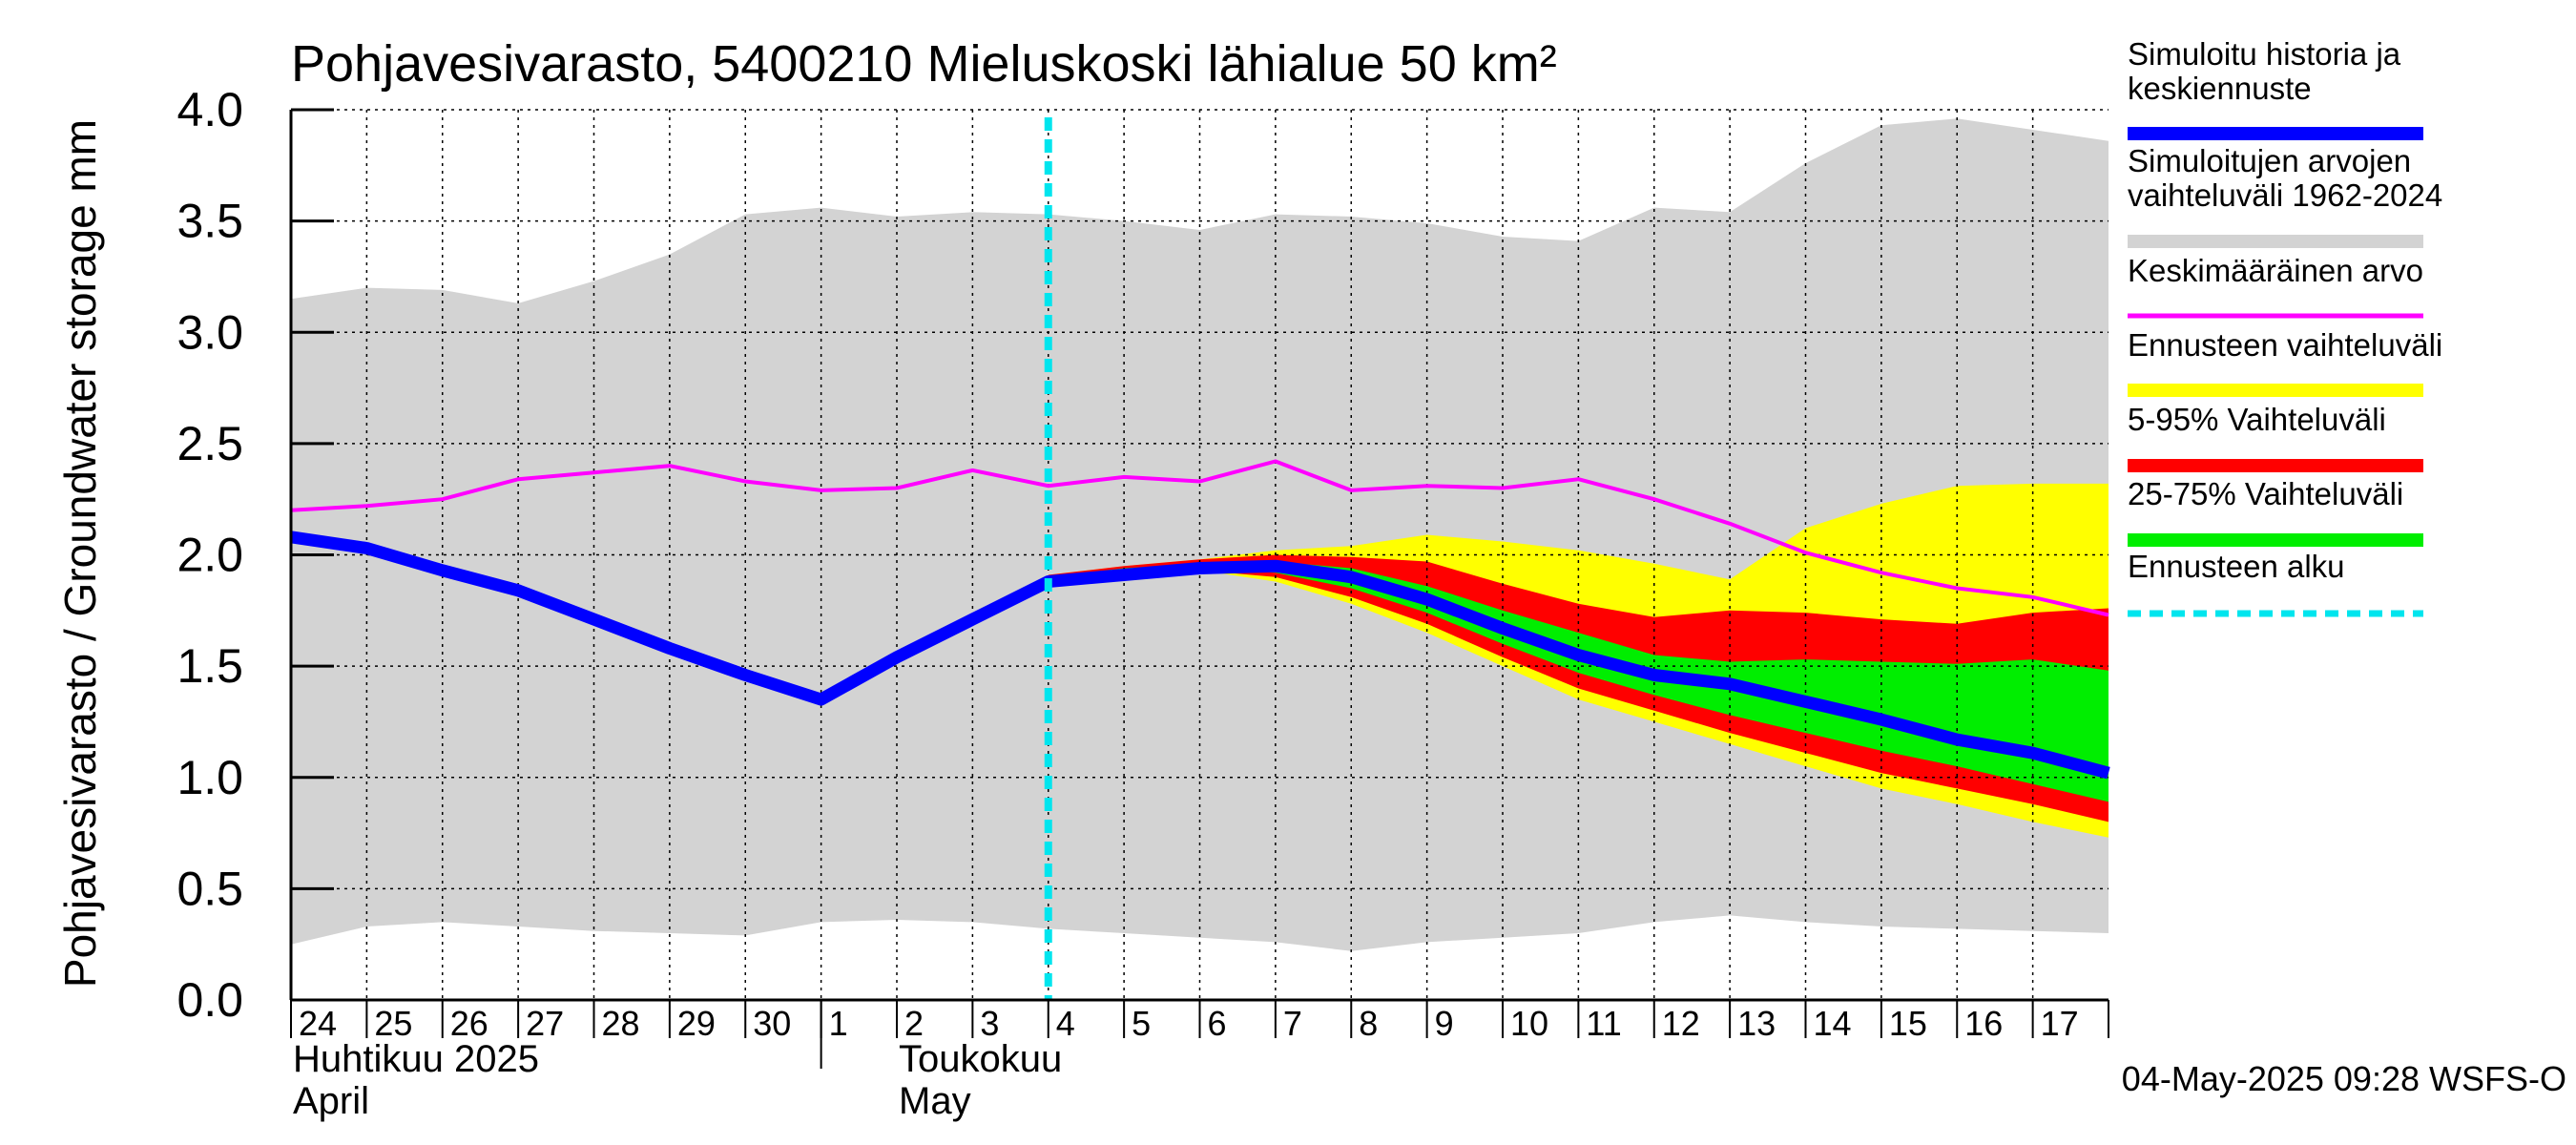 The image size is (2576, 1145). Describe the element at coordinates (210, 555) in the screenshot. I see `y-tick-label: 2.0` at that location.